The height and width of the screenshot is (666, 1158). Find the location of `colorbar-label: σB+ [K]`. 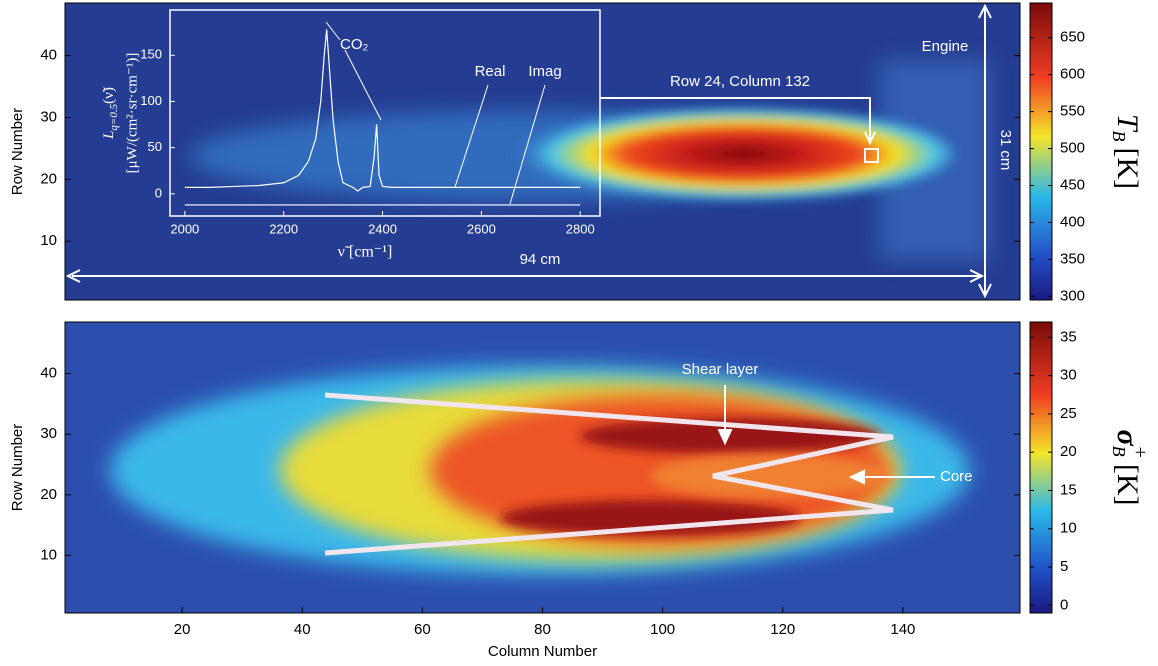

colorbar-label: σB+ [K] is located at coordinates (1130, 467).